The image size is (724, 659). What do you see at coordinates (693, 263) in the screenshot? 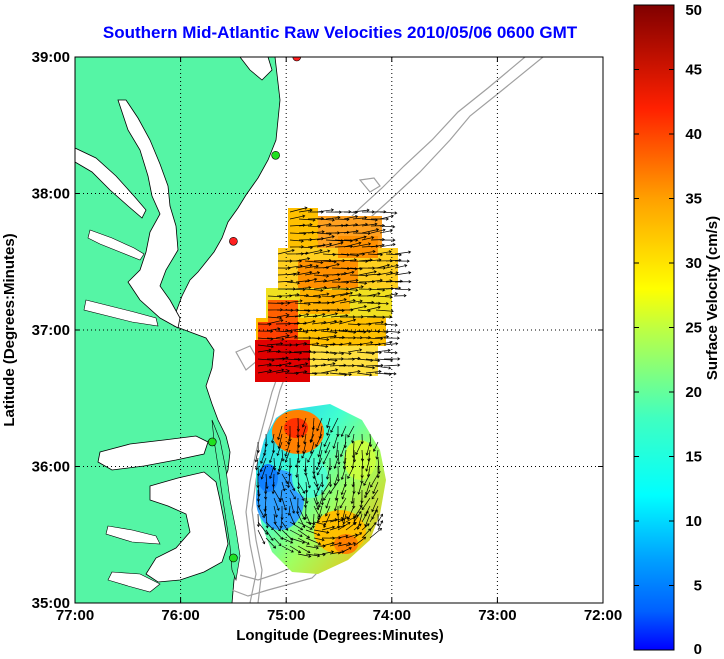
I see `colorbar-tick-label: 30` at bounding box center [693, 263].